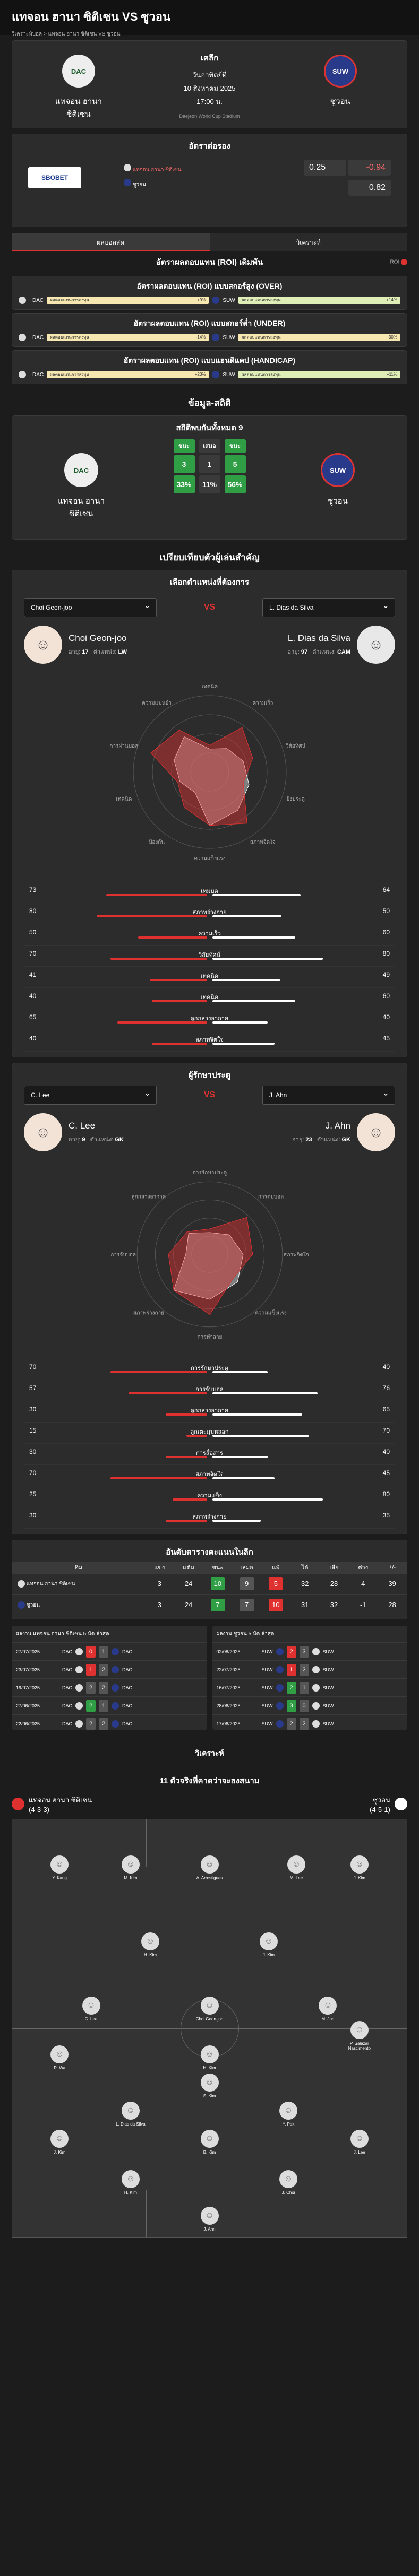 This screenshot has height=2576, width=419. What do you see at coordinates (59, 2057) in the screenshot?
I see `lineup-player: ☺ R. Wa` at bounding box center [59, 2057].